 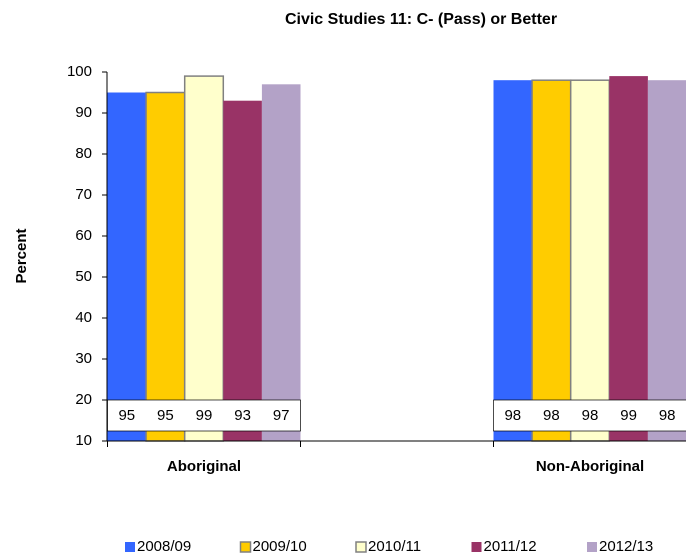 I want to click on y-tick-label: 50, so click(x=83, y=276).